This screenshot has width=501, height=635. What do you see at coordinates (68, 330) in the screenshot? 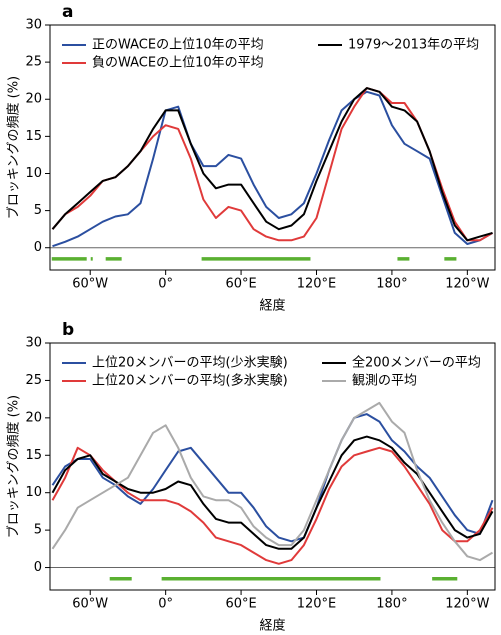
I see `panel-label: b` at bounding box center [68, 330].